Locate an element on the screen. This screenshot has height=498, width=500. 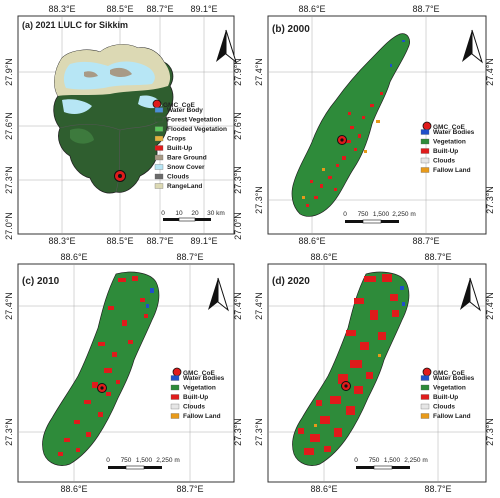
legend-label: Crops is located at coordinates (176, 139).